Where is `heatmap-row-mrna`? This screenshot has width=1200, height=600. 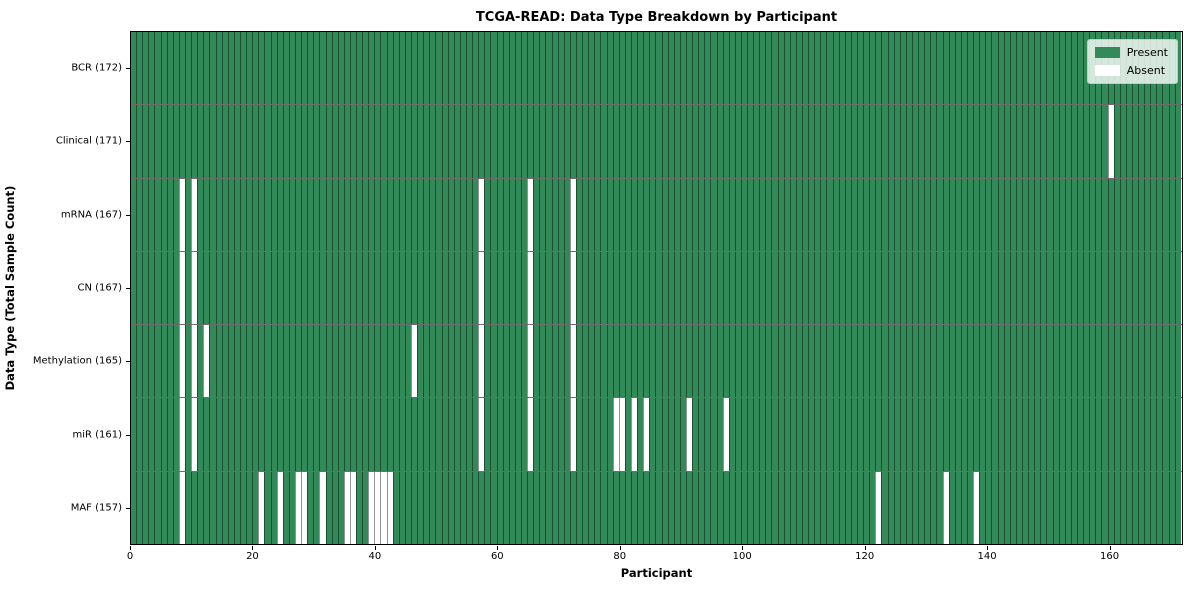
heatmap-row-mrna is located at coordinates (656, 215).